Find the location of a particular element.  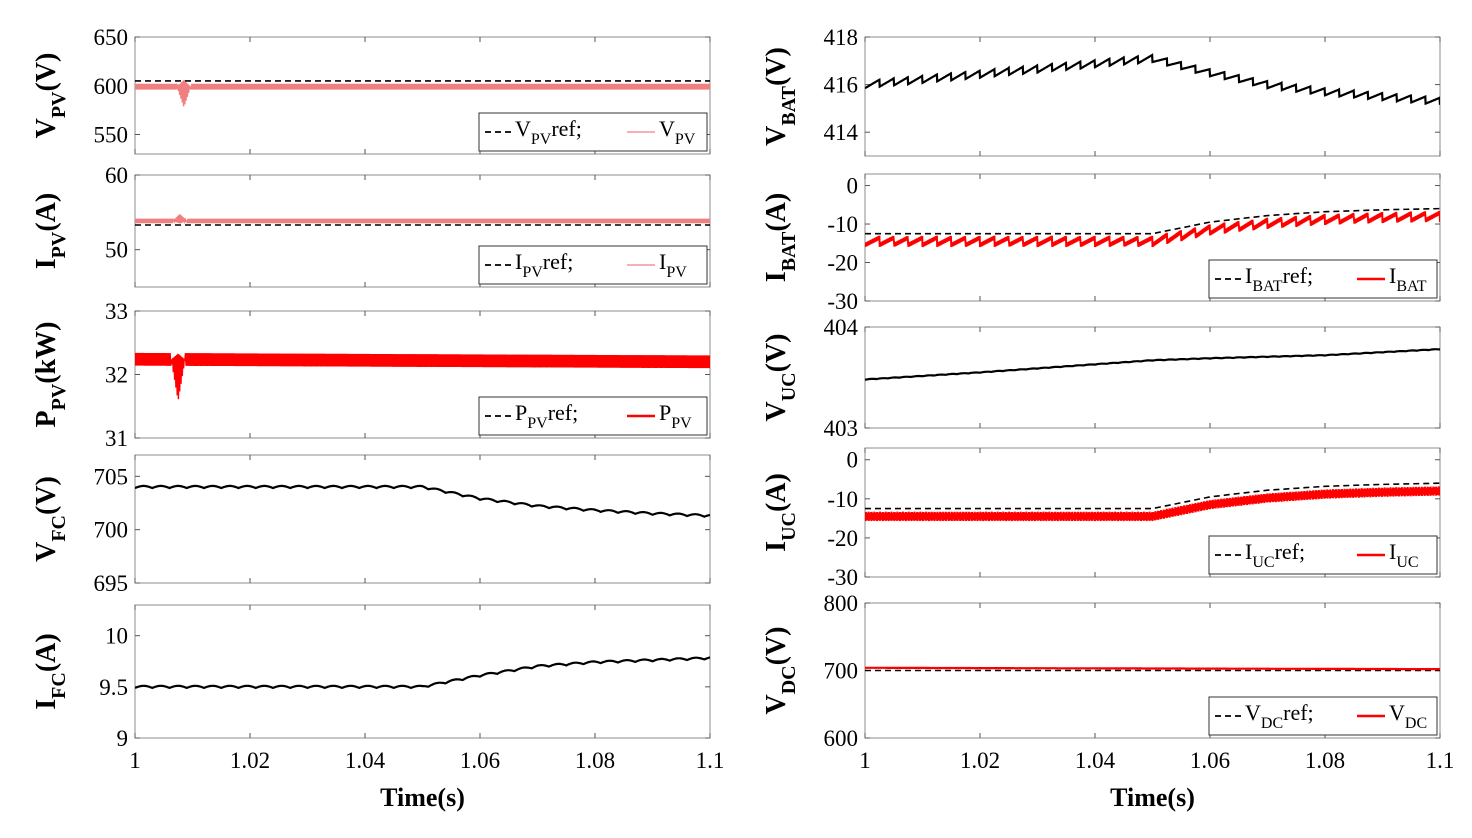

legend-meas-label-main: V is located at coordinates (1397, 712).